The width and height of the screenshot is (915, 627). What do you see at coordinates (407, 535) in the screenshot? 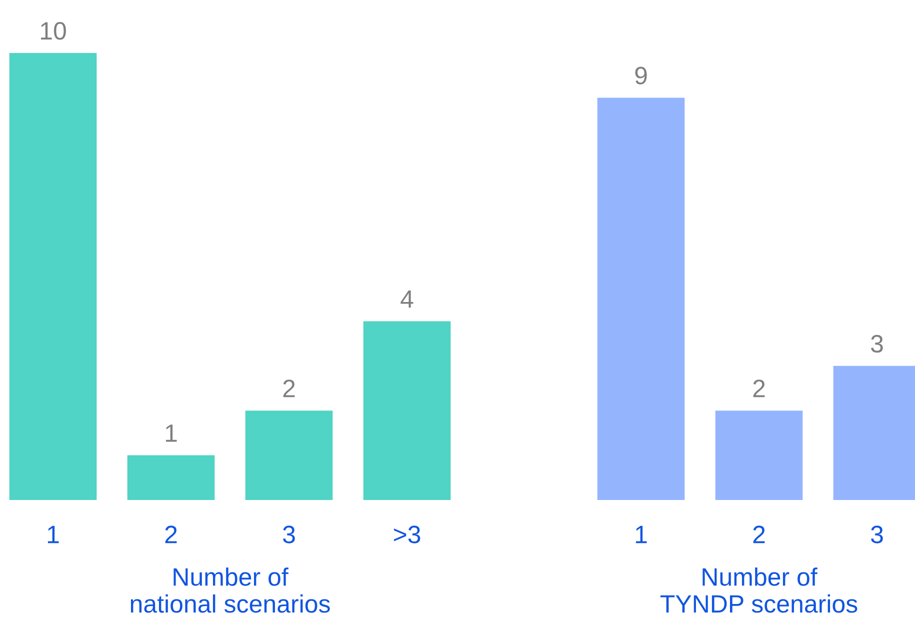
I see `x-tick-label: >3` at bounding box center [407, 535].